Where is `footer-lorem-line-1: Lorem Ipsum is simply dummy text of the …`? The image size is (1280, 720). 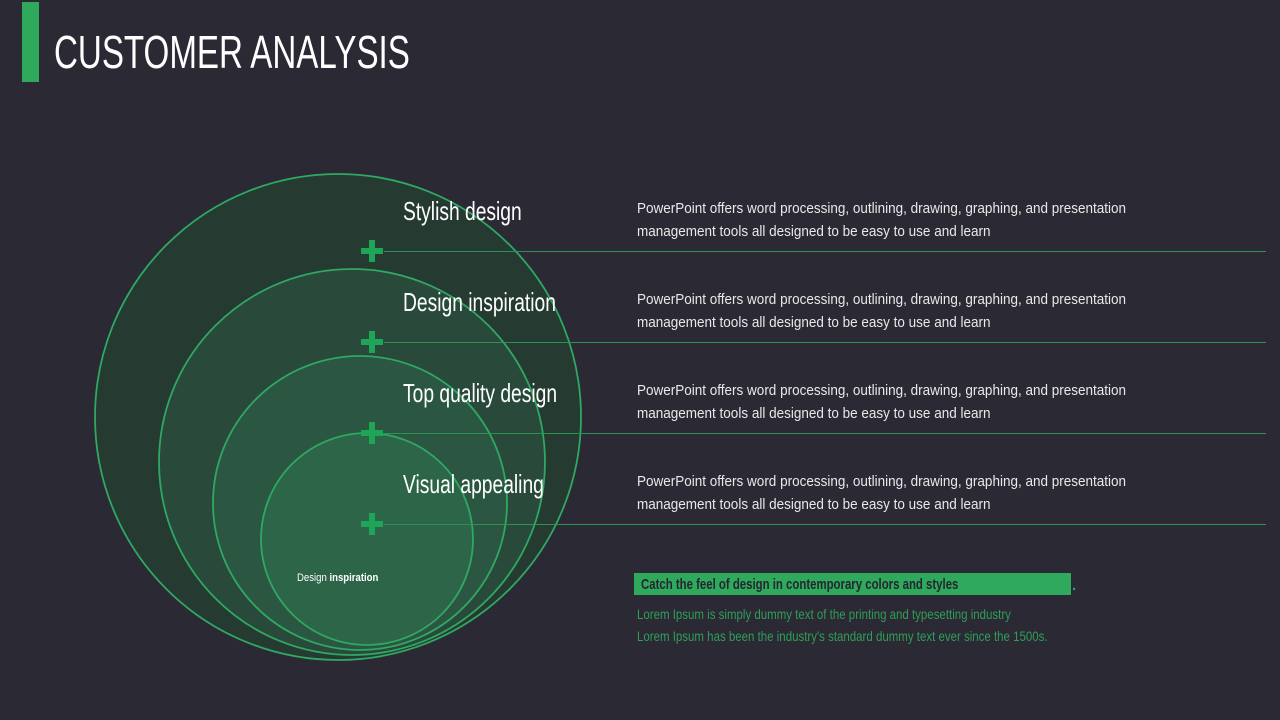 footer-lorem-line-1: Lorem Ipsum is simply dummy text of the … is located at coordinates (824, 614).